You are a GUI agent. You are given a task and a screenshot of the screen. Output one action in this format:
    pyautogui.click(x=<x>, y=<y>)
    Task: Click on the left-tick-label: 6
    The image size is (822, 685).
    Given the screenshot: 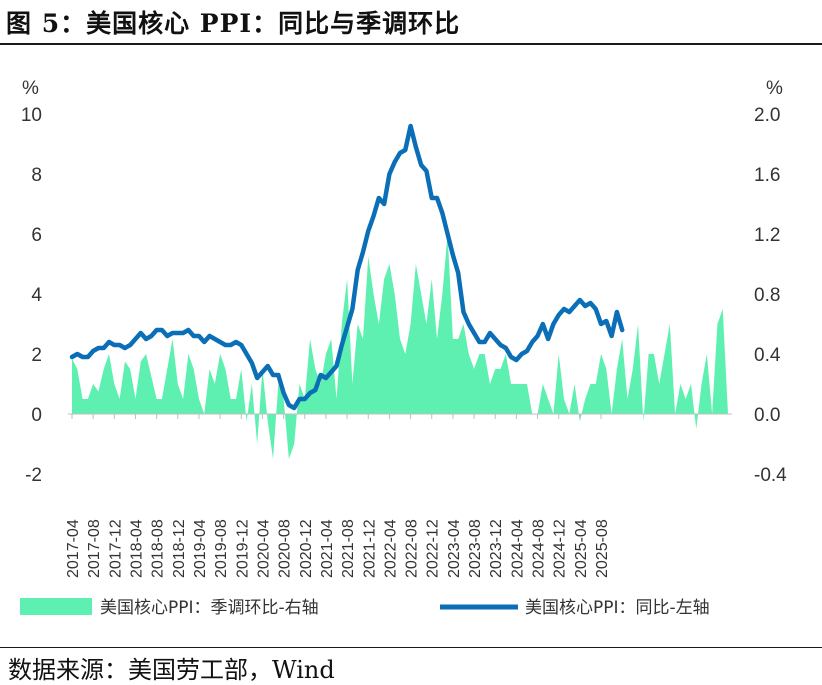 What is the action you would take?
    pyautogui.click(x=36, y=235)
    